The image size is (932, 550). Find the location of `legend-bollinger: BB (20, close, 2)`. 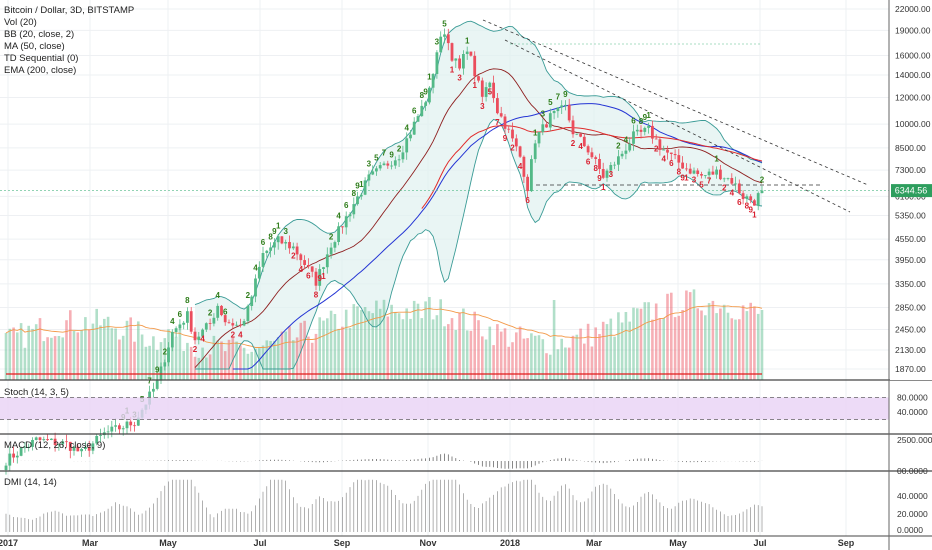

legend-bollinger: BB (20, close, 2) is located at coordinates (39, 34).